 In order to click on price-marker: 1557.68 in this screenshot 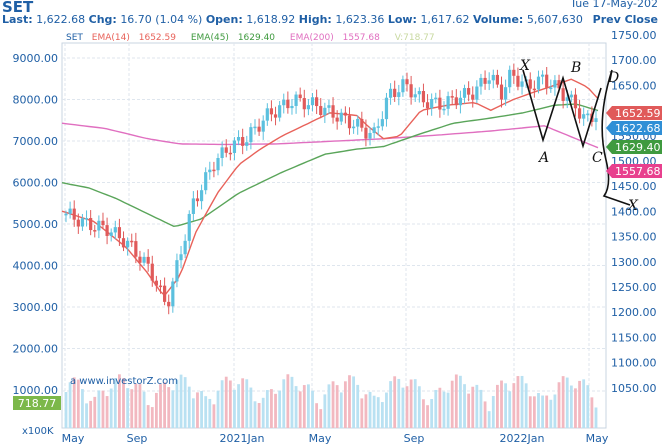, I will do `click(638, 171)`.